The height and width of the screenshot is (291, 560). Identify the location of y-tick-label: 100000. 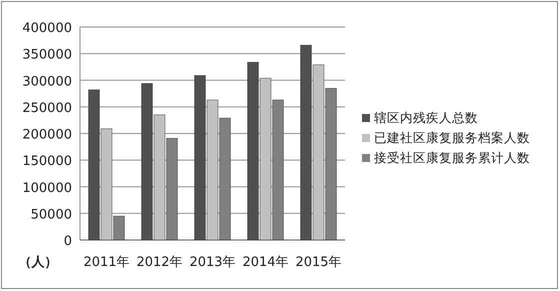
(47, 188).